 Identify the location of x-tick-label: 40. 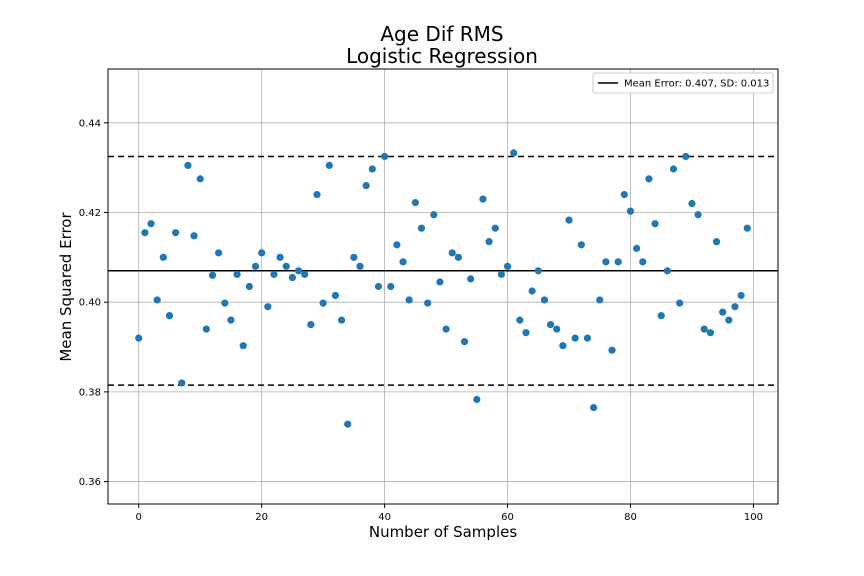
(384, 517).